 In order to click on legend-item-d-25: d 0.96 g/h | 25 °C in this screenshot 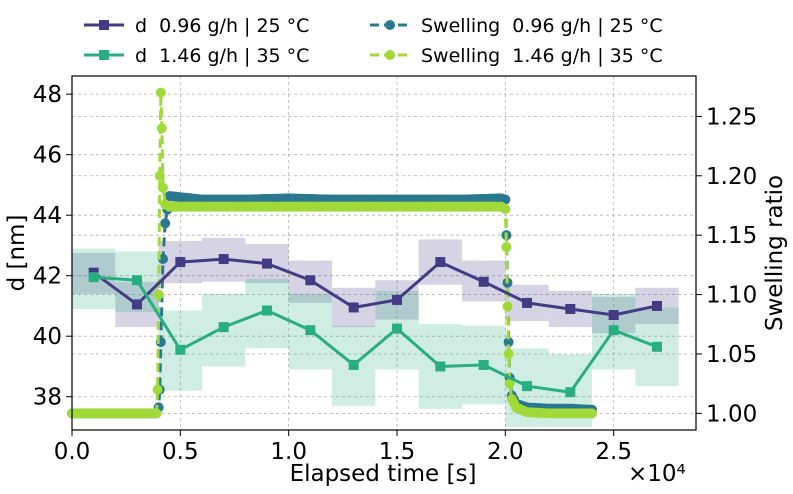, I will do `click(196, 26)`.